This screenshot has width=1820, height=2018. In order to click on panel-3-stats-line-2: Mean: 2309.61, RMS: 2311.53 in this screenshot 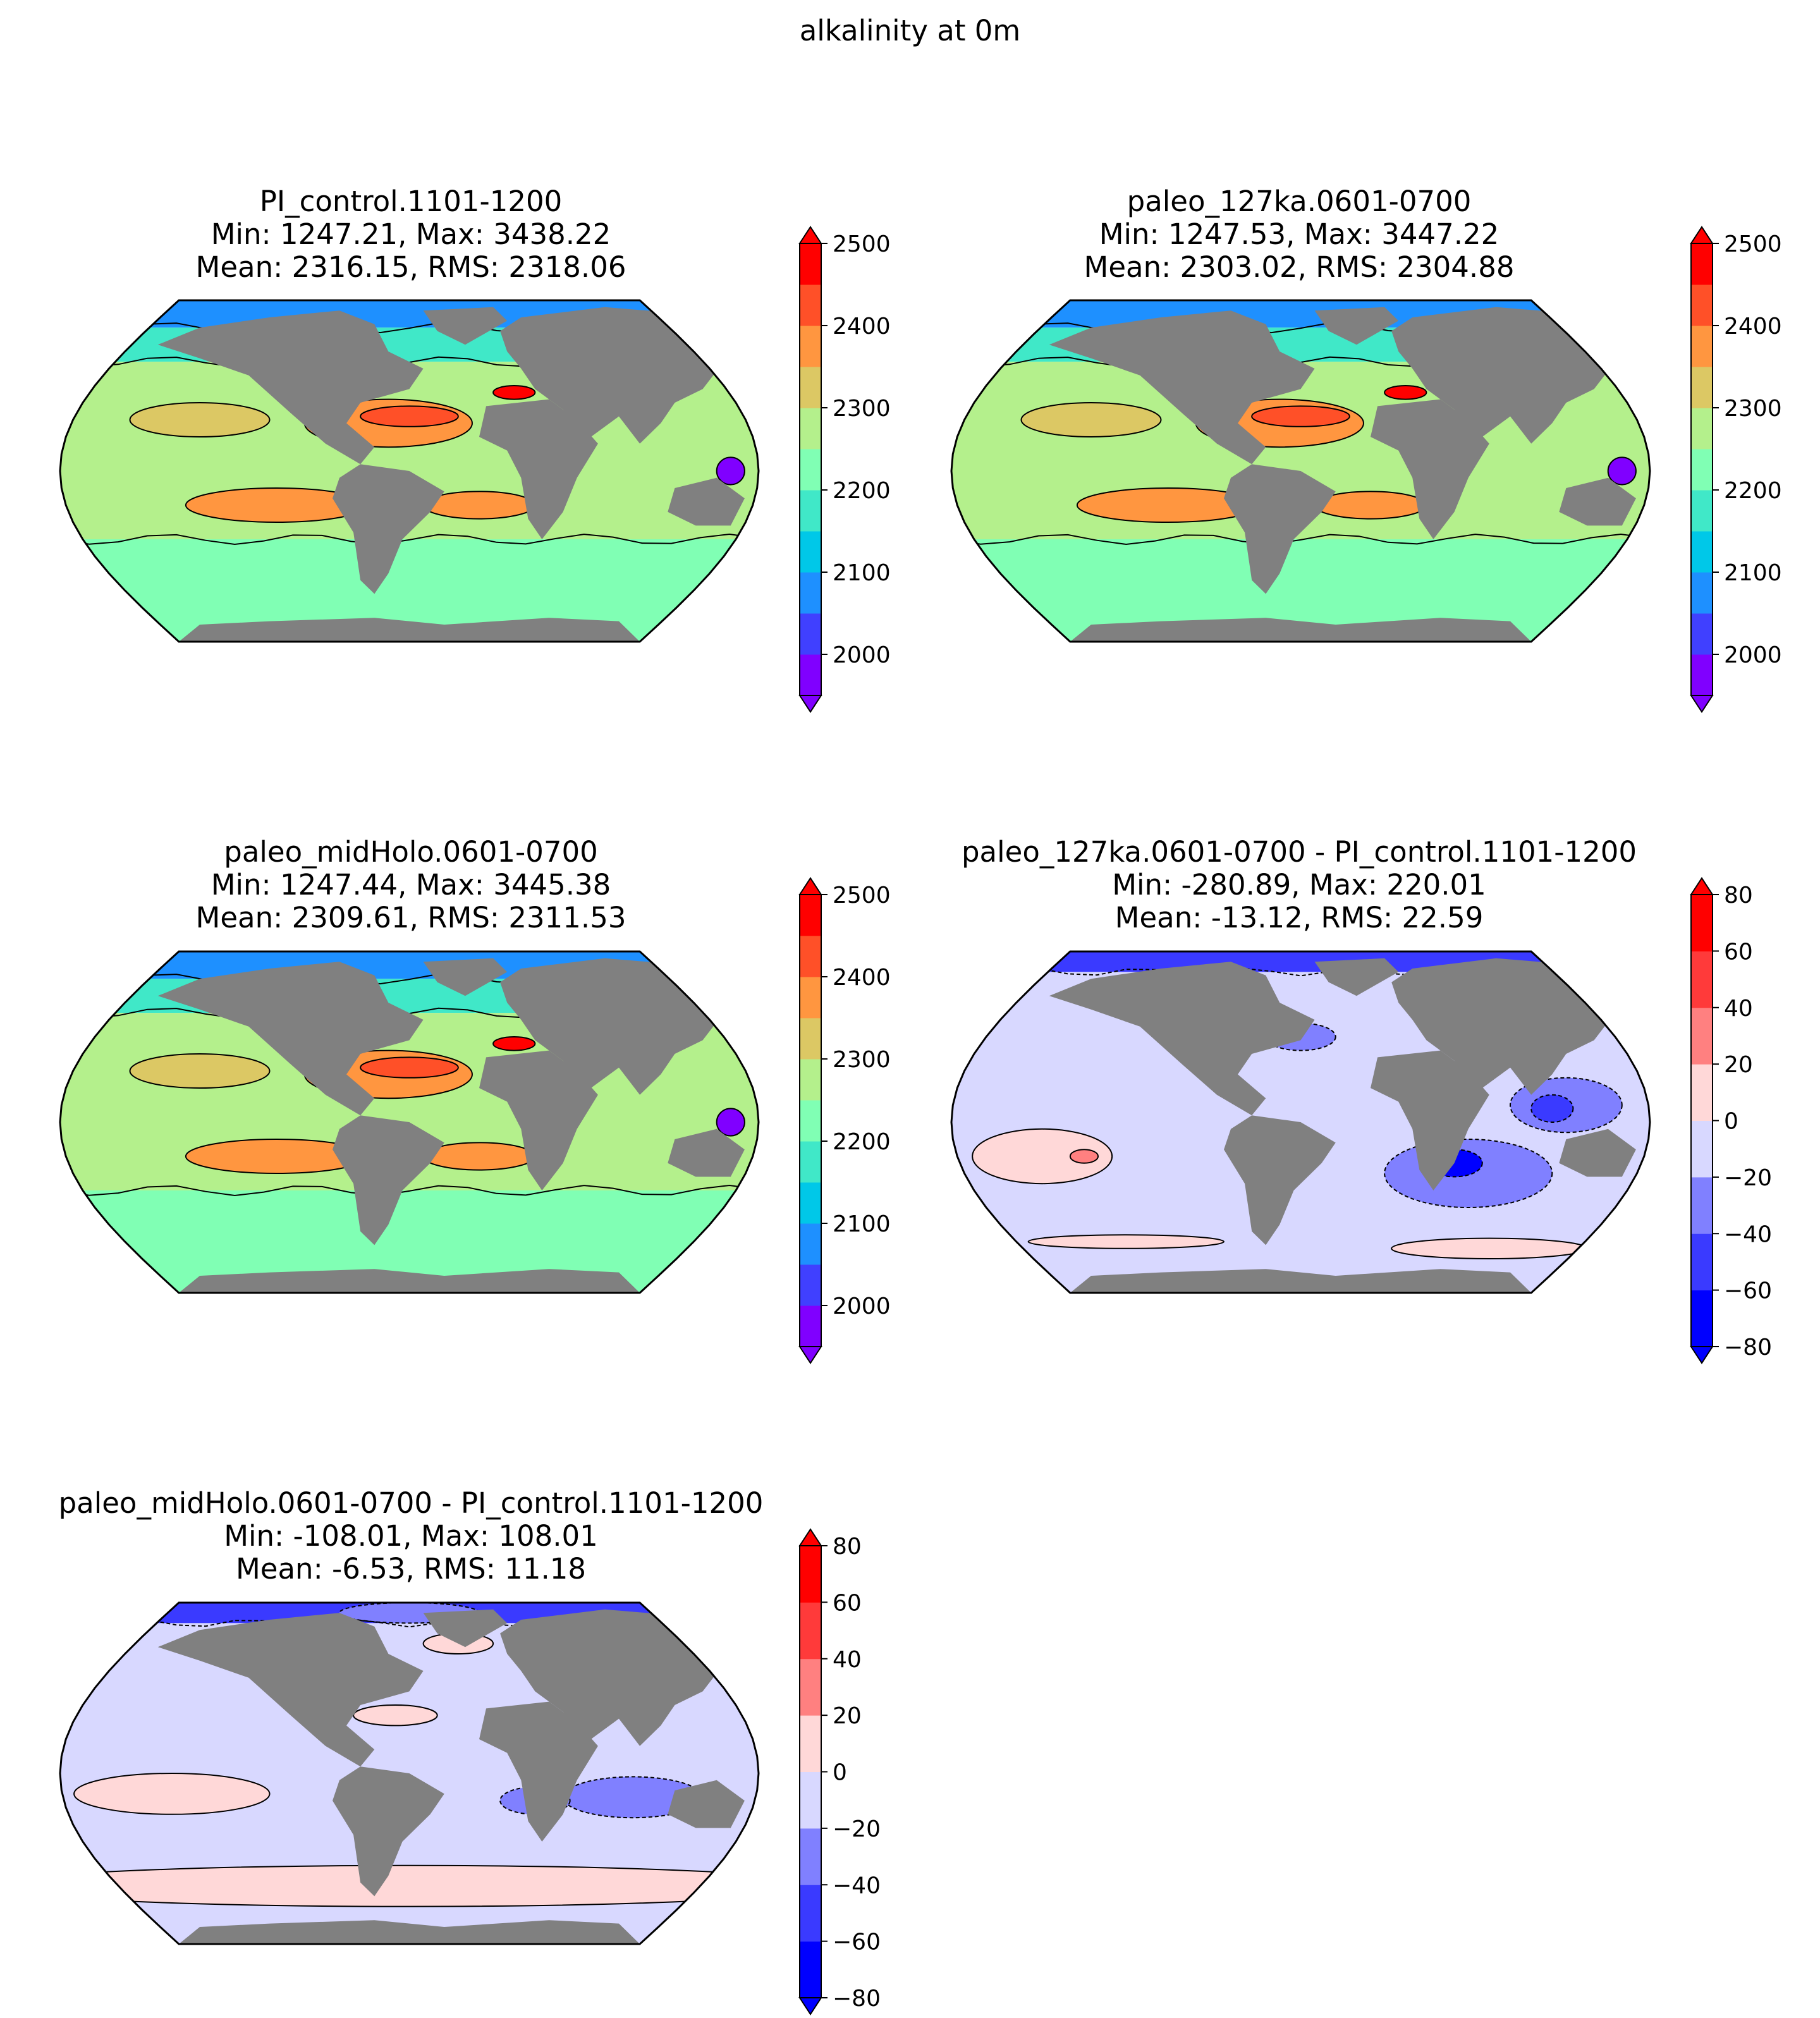, I will do `click(410, 917)`.